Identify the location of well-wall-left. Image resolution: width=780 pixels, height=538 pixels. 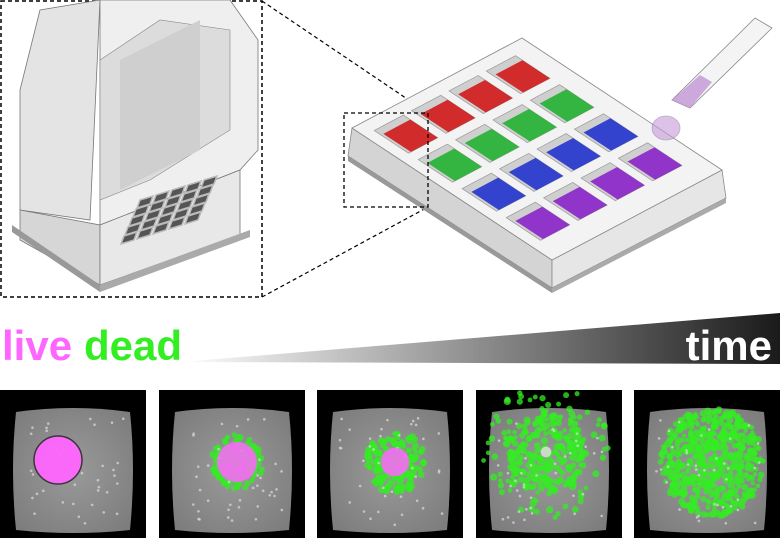
(60, 110).